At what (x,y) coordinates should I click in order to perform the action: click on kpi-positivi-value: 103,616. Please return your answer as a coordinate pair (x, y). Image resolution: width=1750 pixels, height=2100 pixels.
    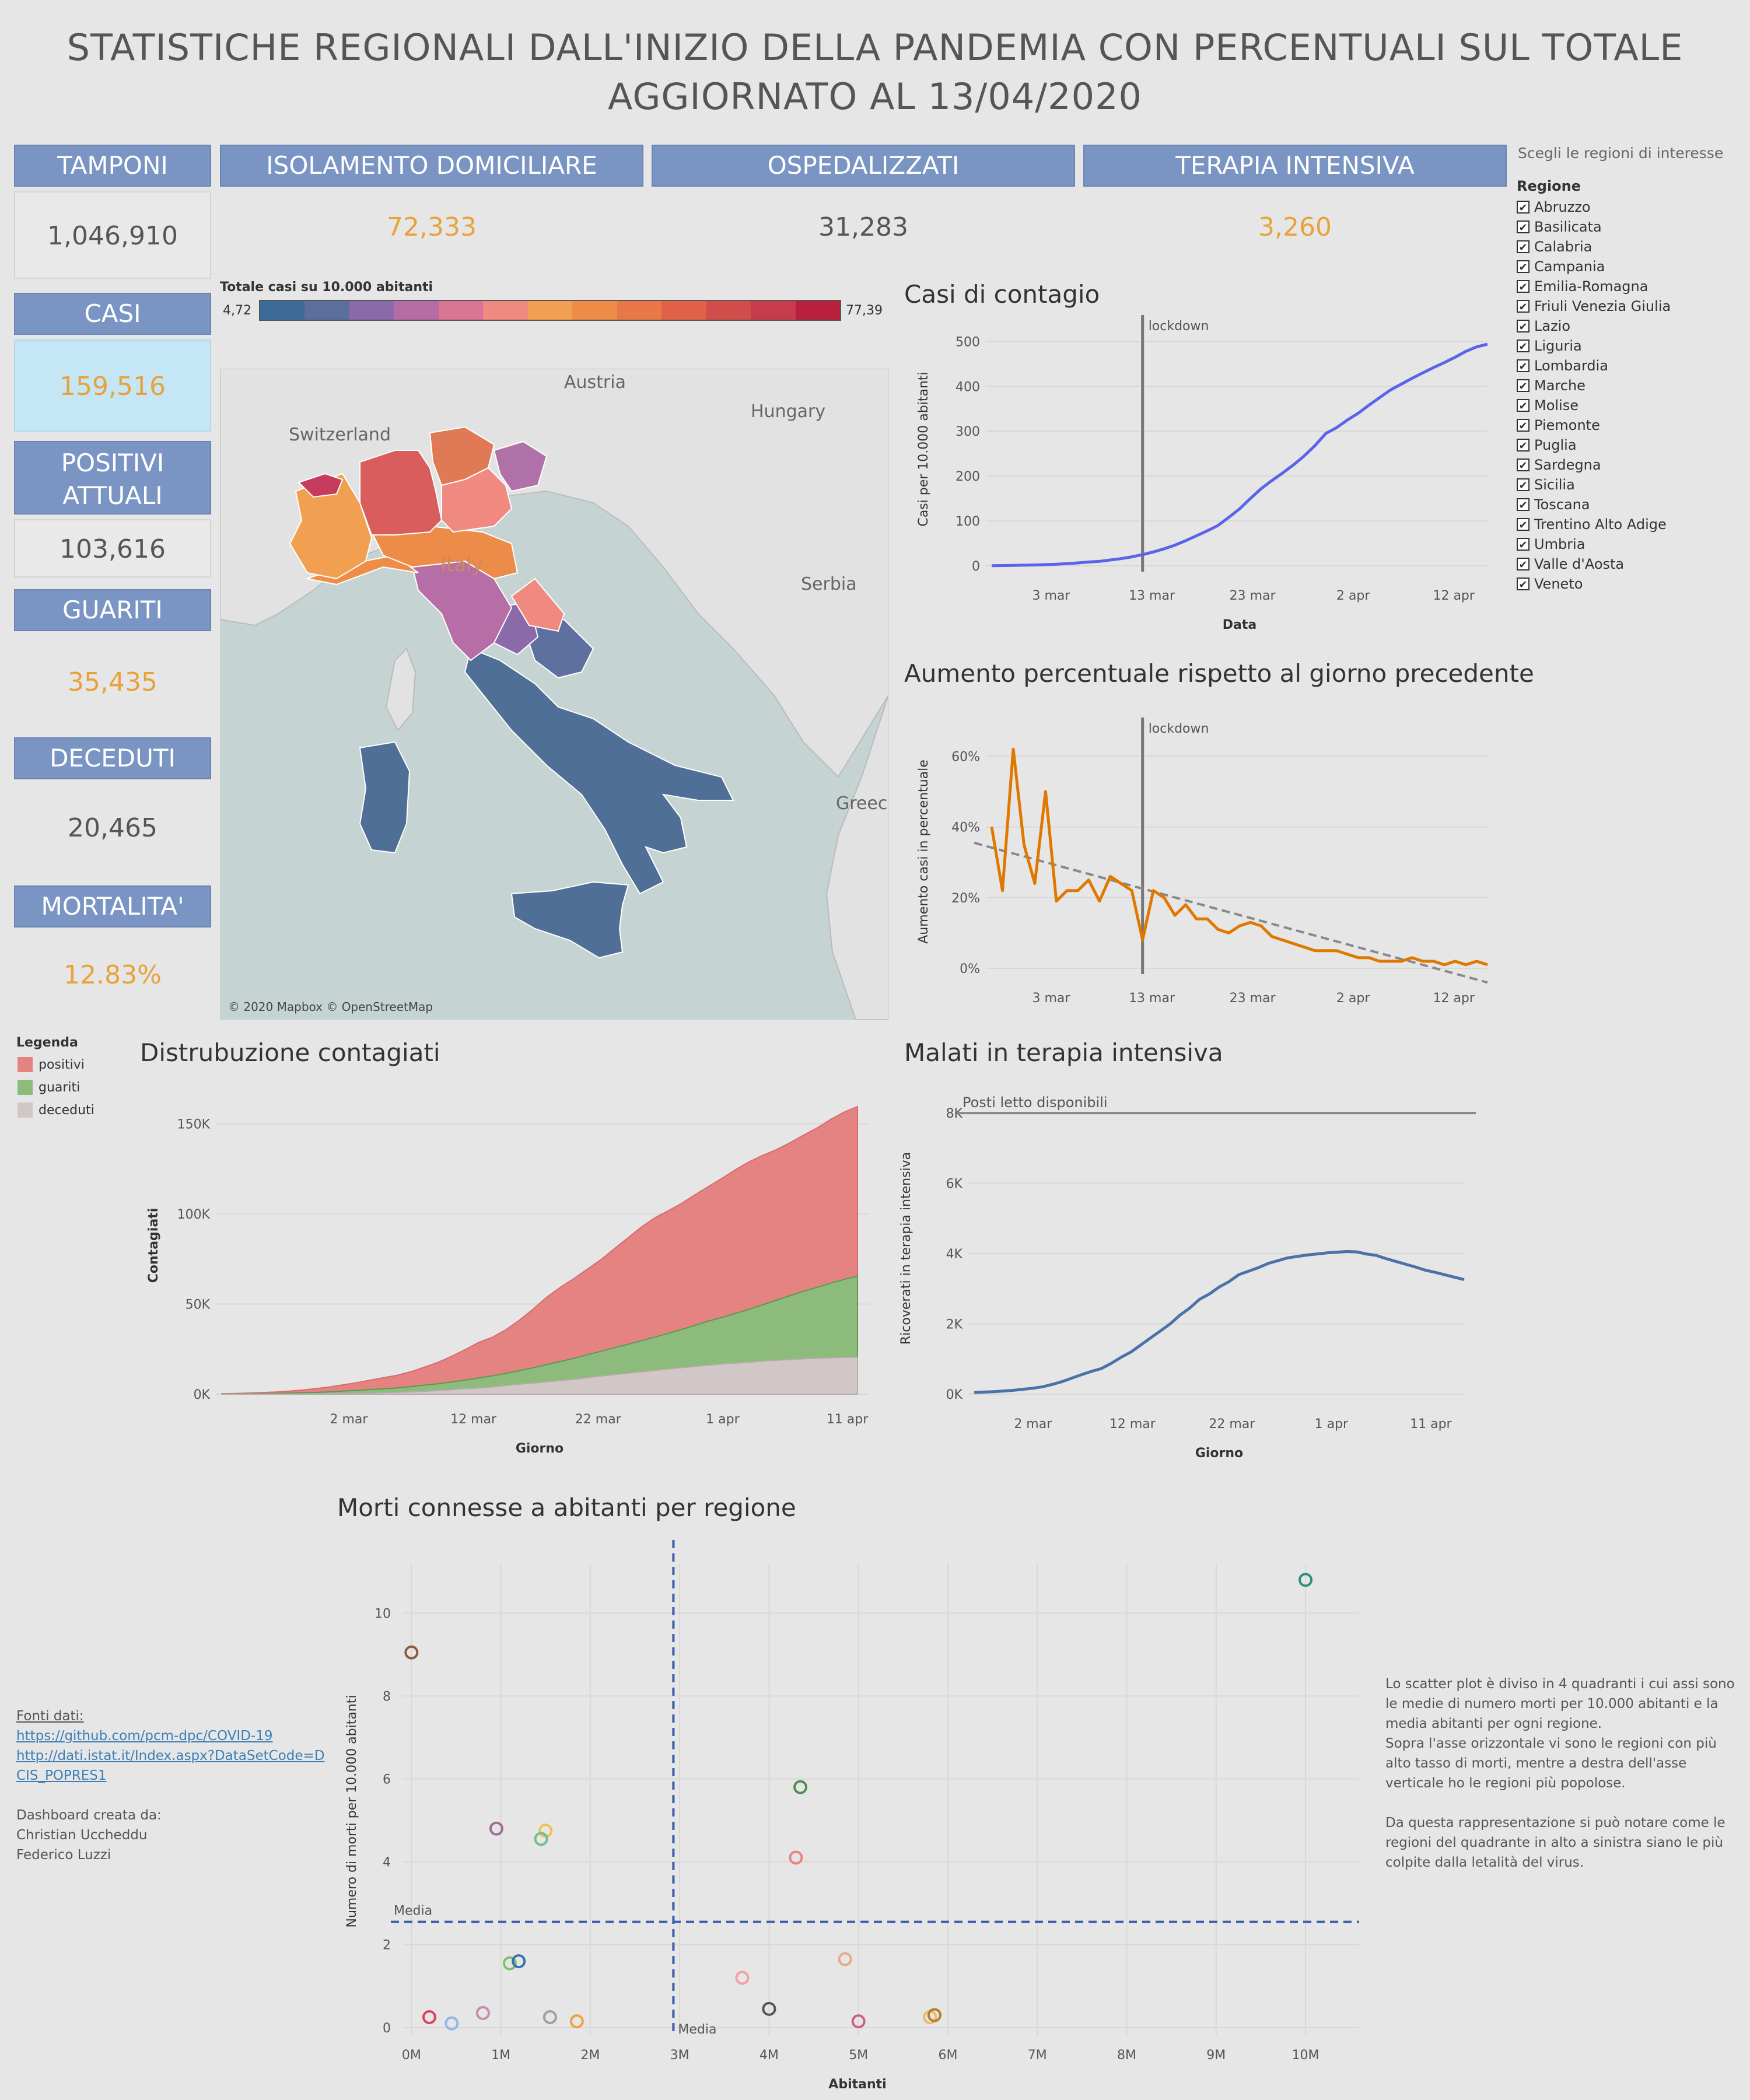
    Looking at the image, I should click on (112, 548).